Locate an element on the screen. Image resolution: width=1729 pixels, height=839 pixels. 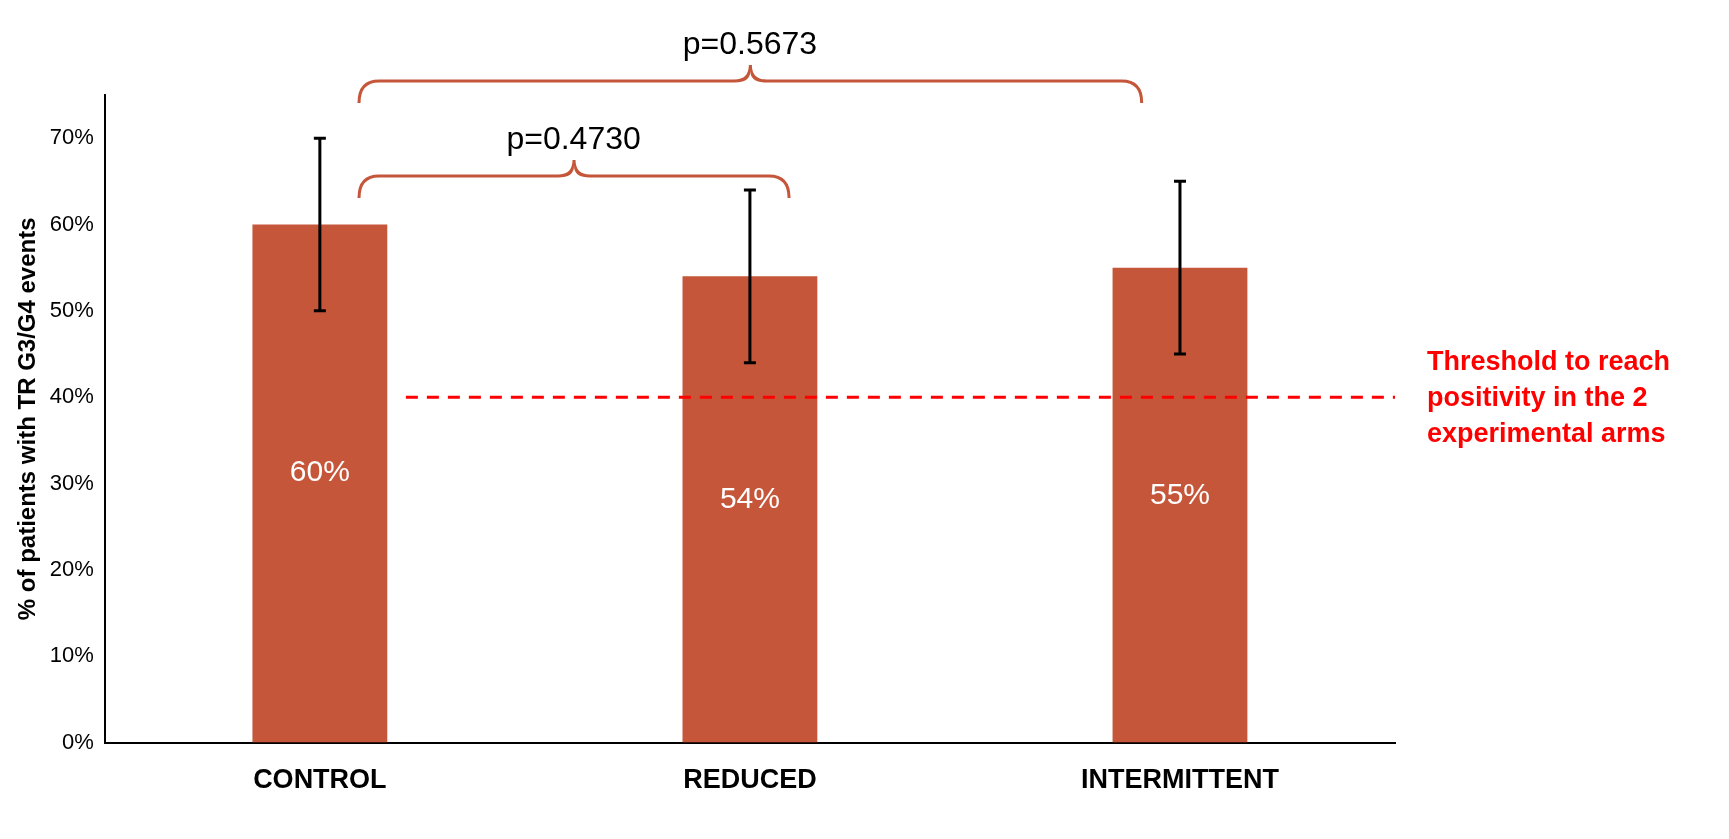
y-tick-label: 0% is located at coordinates (78, 741).